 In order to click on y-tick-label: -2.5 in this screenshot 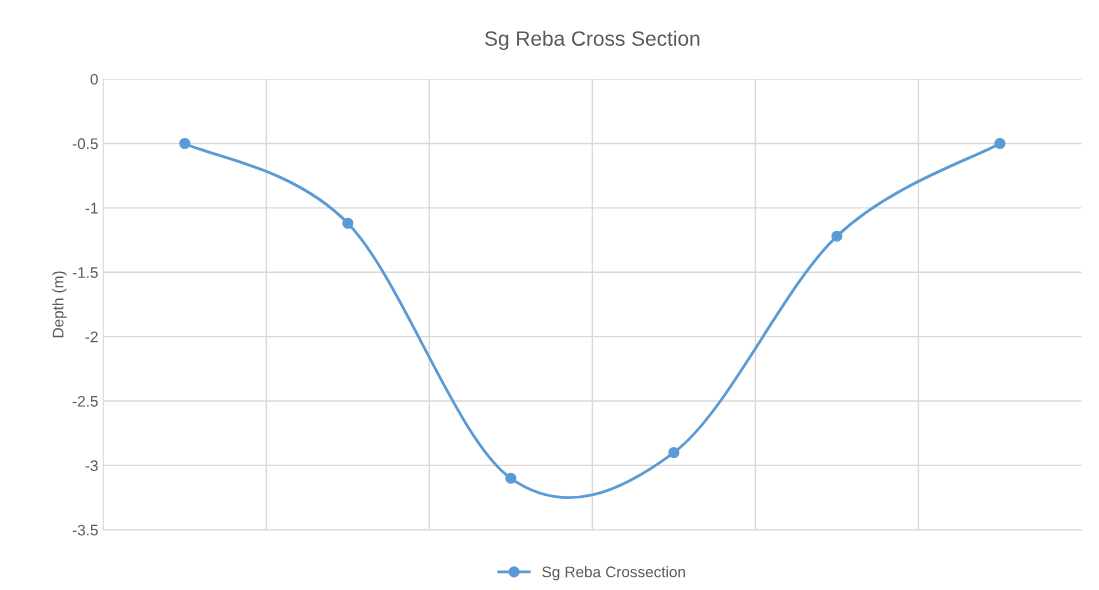, I will do `click(85, 401)`.